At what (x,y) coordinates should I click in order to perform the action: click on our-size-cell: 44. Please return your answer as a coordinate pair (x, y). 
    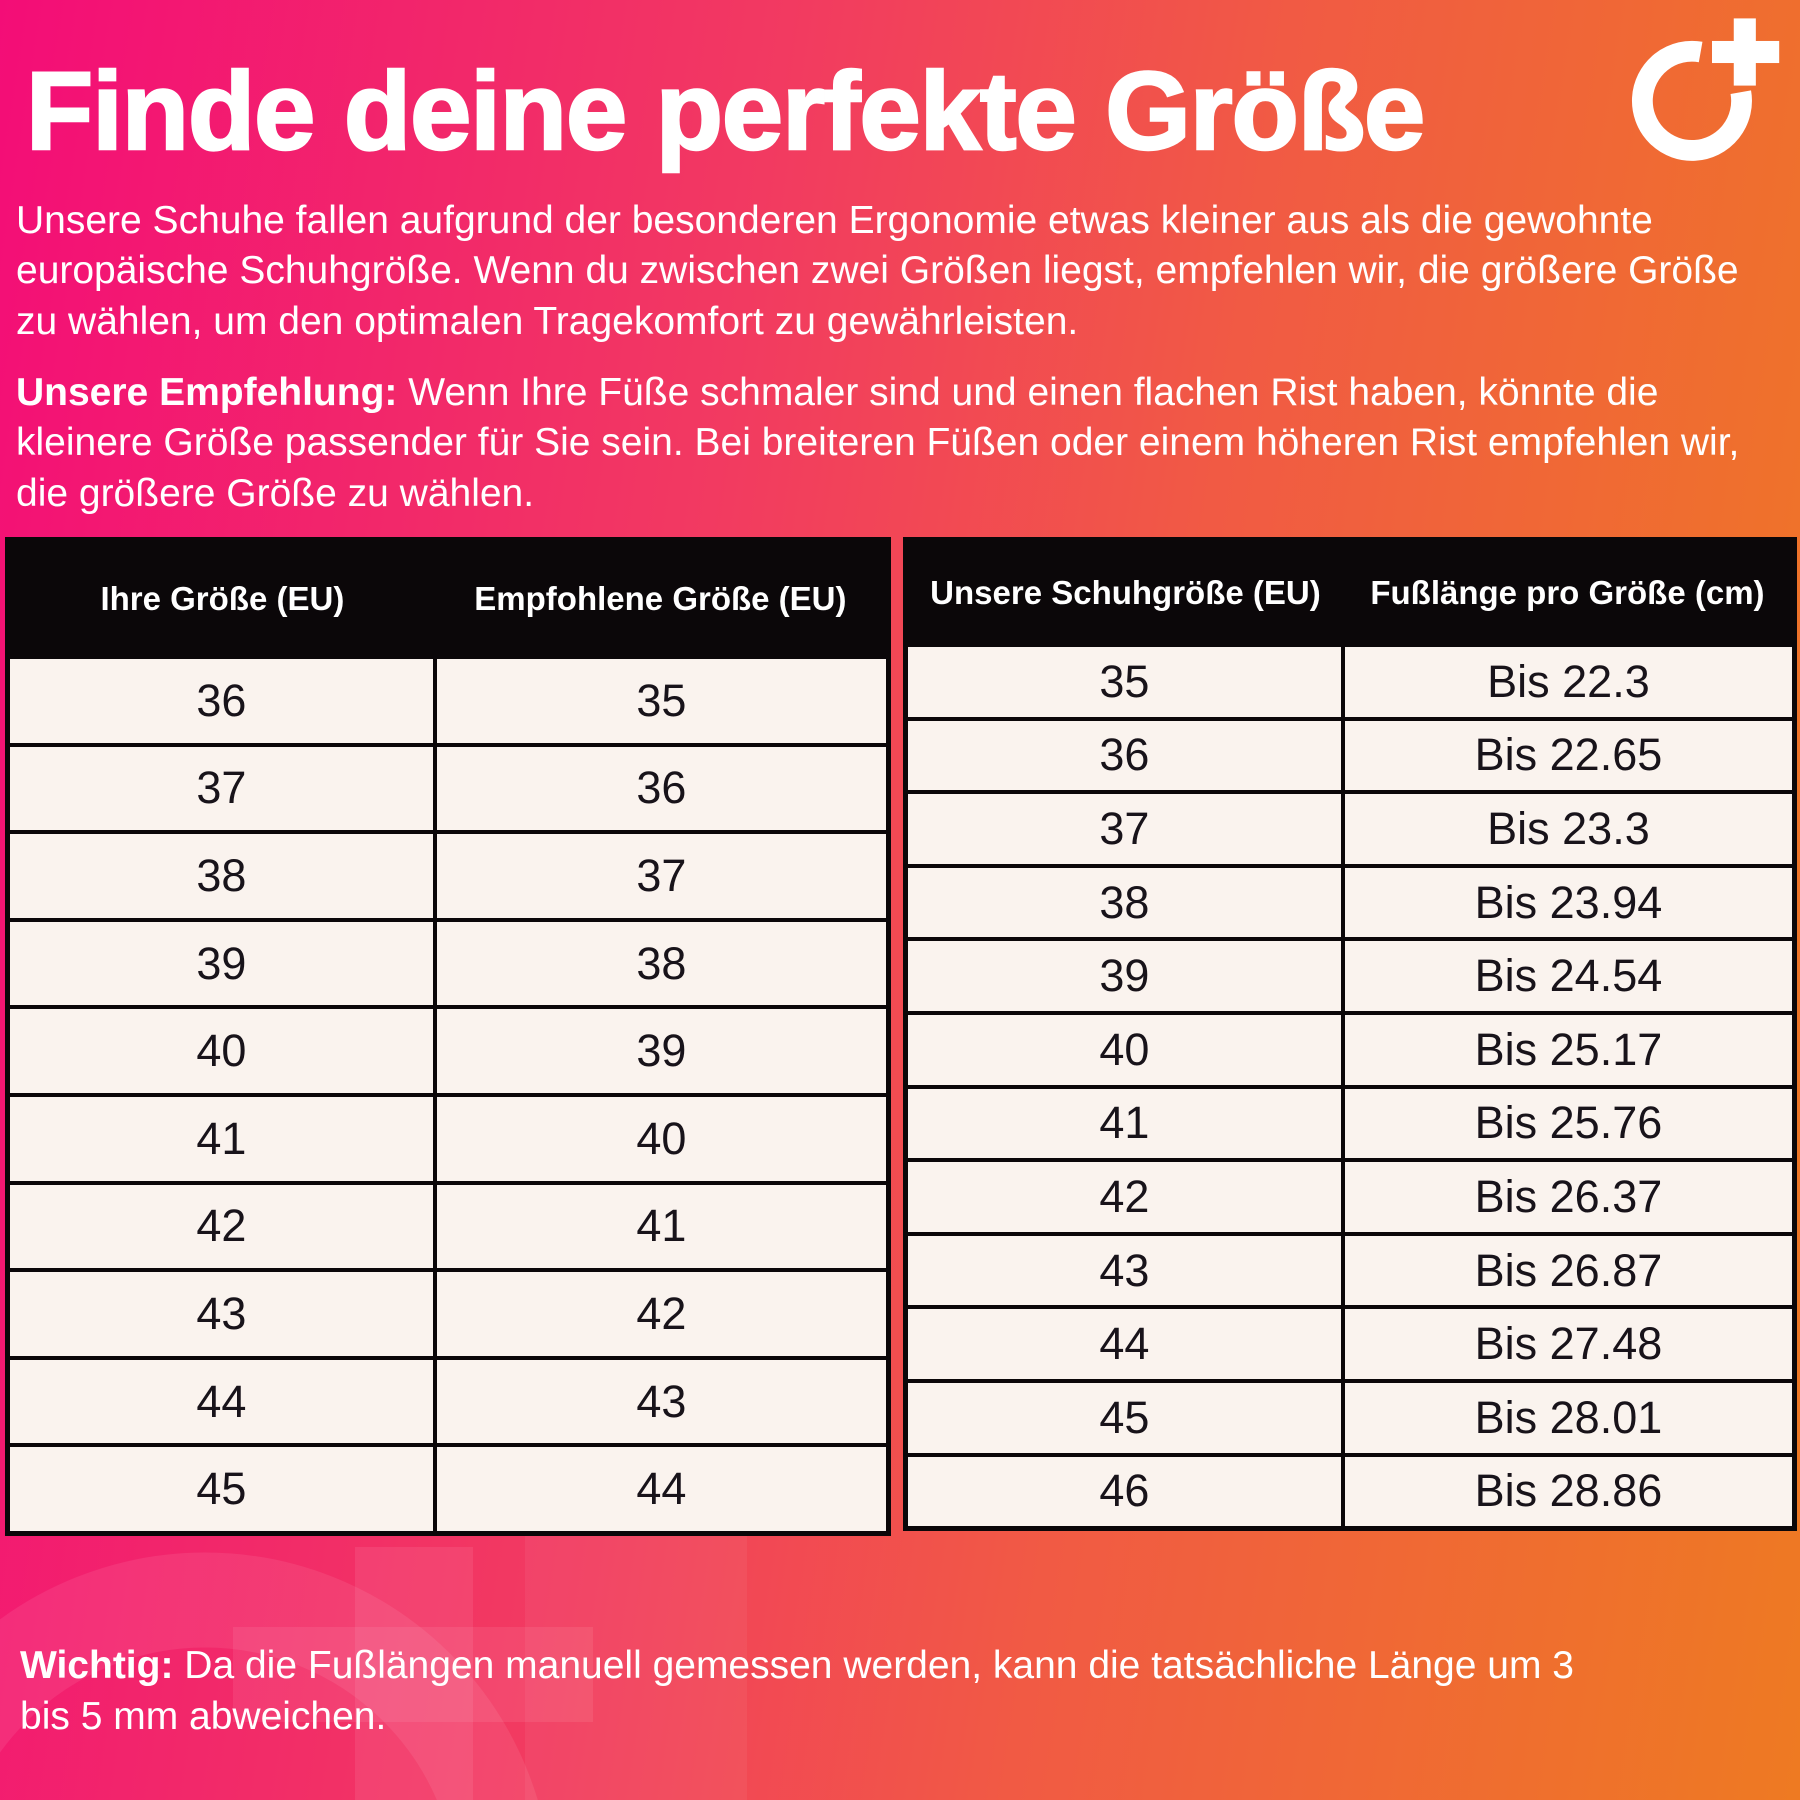
    Looking at the image, I should click on (1124, 1344).